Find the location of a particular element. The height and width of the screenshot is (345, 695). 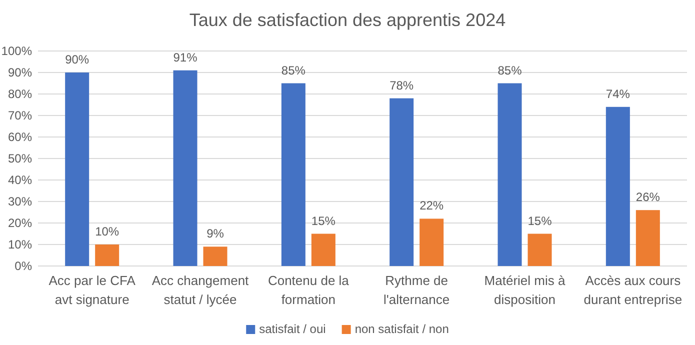

legend-label: satisfait / oui is located at coordinates (292, 329).